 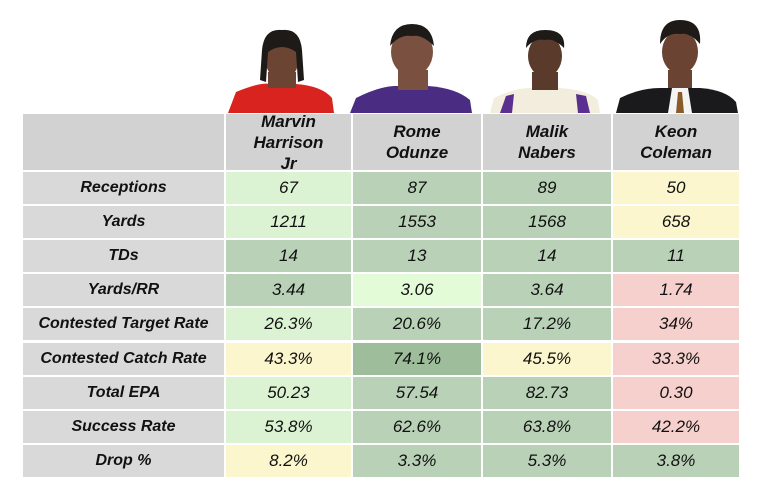 What do you see at coordinates (123, 324) in the screenshot?
I see `row-label: Contested Target Rate` at bounding box center [123, 324].